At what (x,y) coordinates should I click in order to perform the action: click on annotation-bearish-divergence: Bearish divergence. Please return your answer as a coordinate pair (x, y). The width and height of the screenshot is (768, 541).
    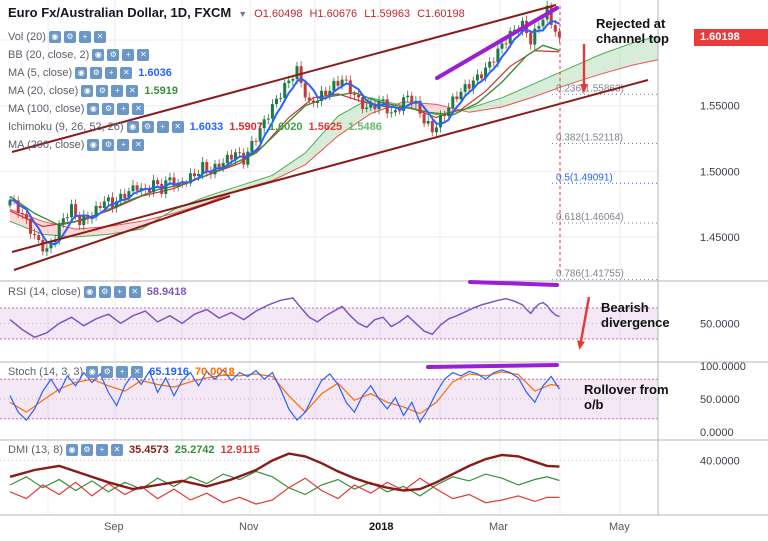
    Looking at the image, I should click on (635, 315).